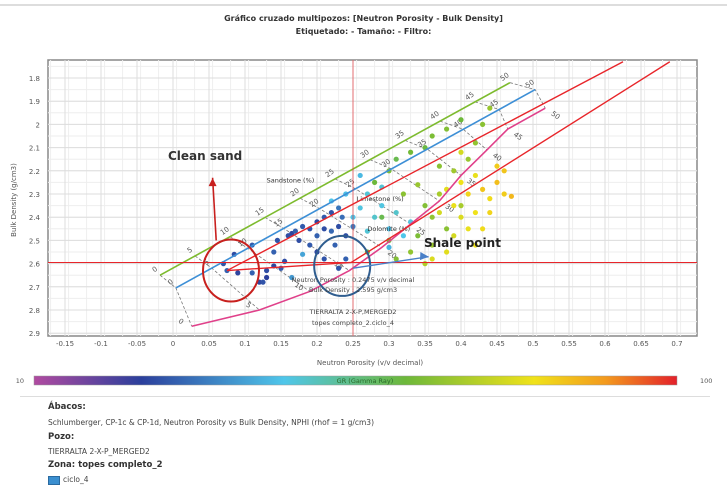 This screenshot has width=727, height=493. I want to click on porosity-label-sandstone: 5, so click(190, 250).